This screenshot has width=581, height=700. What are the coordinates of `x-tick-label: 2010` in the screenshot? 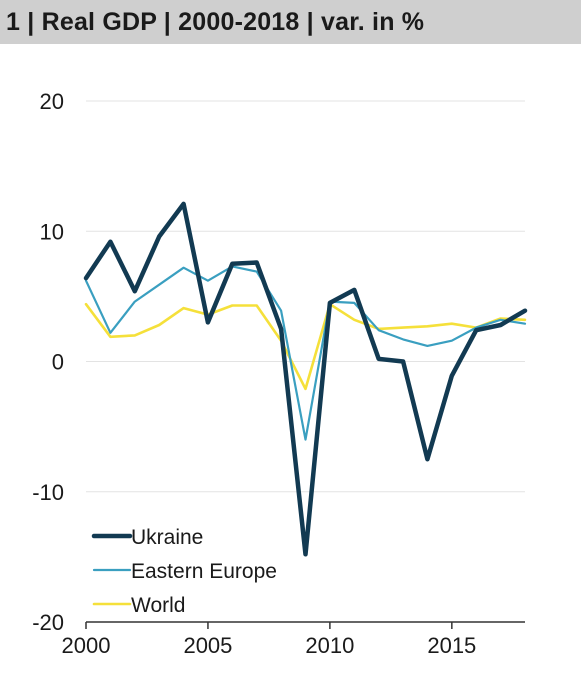 It's located at (329, 645).